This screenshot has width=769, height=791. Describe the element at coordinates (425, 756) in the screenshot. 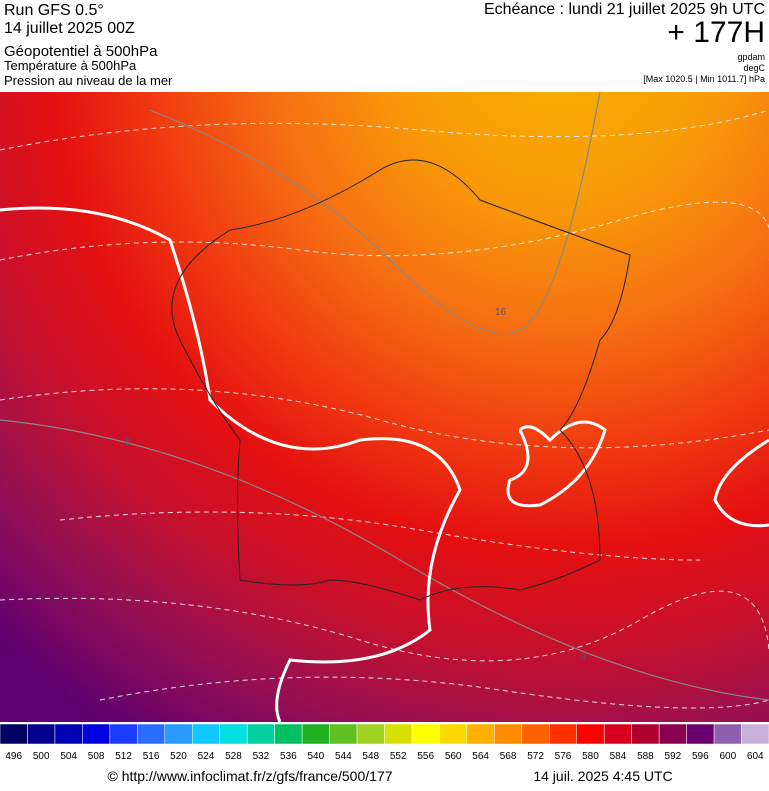

I see `colorbar-label: 556` at that location.